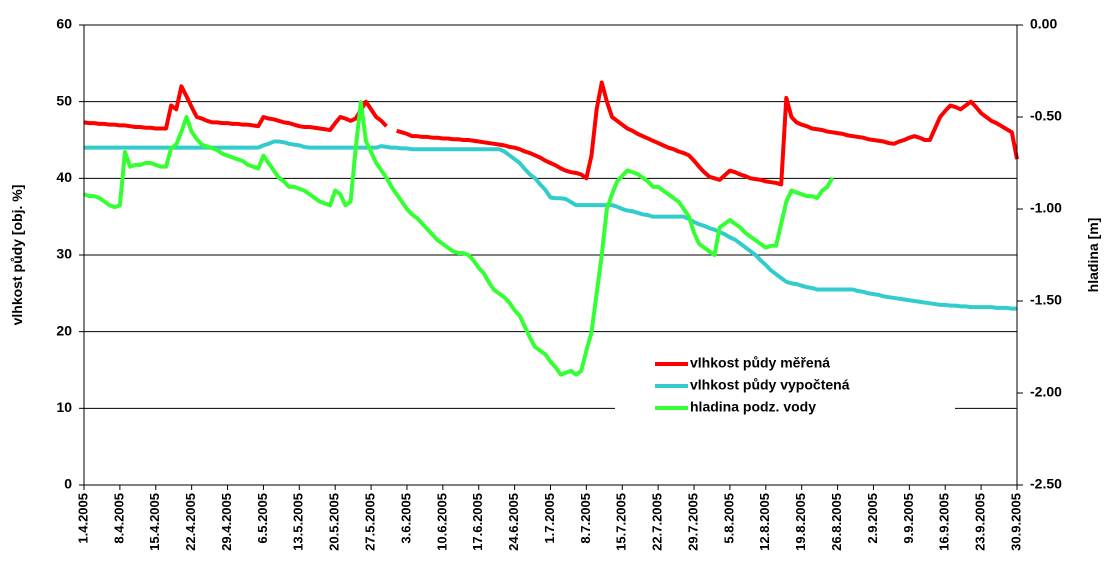  Describe the element at coordinates (764, 522) in the screenshot. I see `x-tick-label: 12.8.2005` at that location.